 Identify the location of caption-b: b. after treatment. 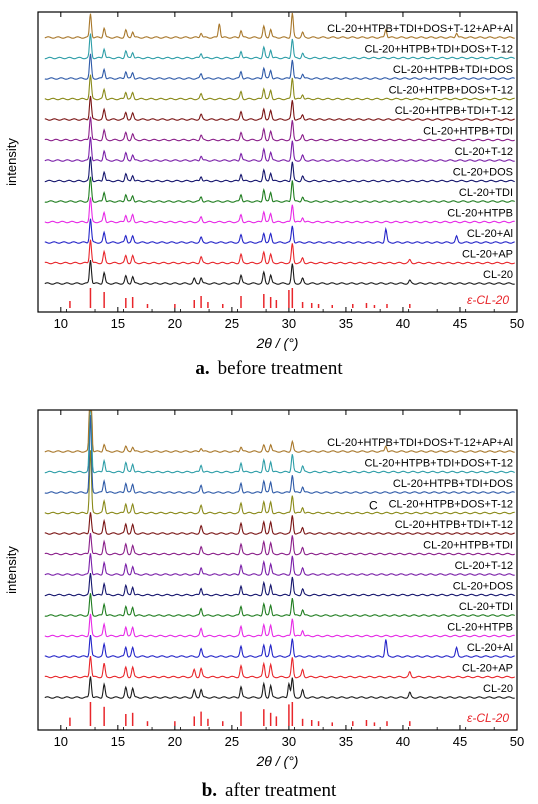
(269, 791).